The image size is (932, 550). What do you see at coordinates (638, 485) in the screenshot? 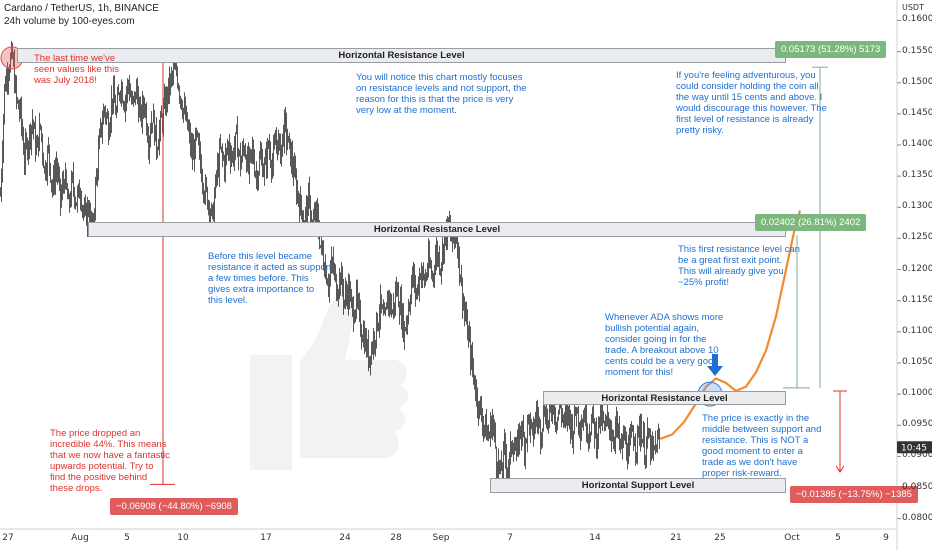
I see `support-level: Horizontal Support Level` at bounding box center [638, 485].